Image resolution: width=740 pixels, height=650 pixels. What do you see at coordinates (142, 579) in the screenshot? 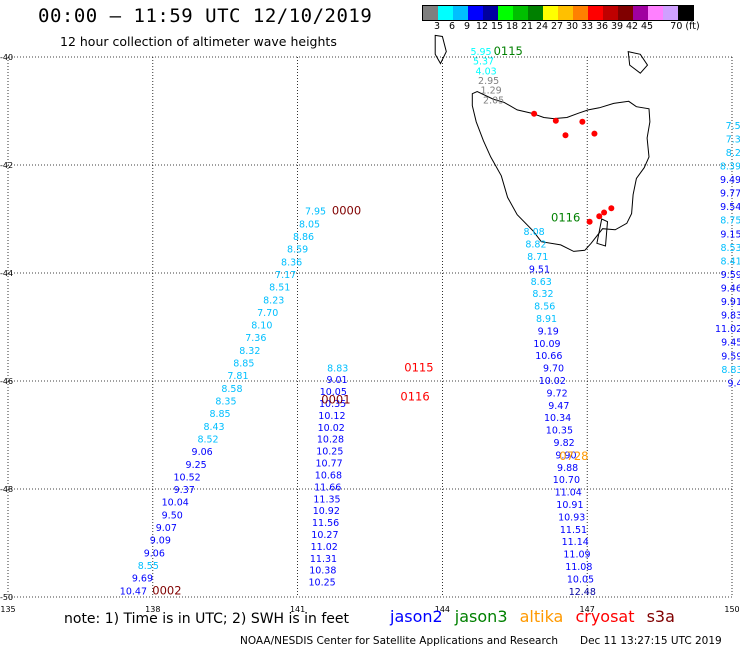
I see `track-value: 9.69` at bounding box center [142, 579].